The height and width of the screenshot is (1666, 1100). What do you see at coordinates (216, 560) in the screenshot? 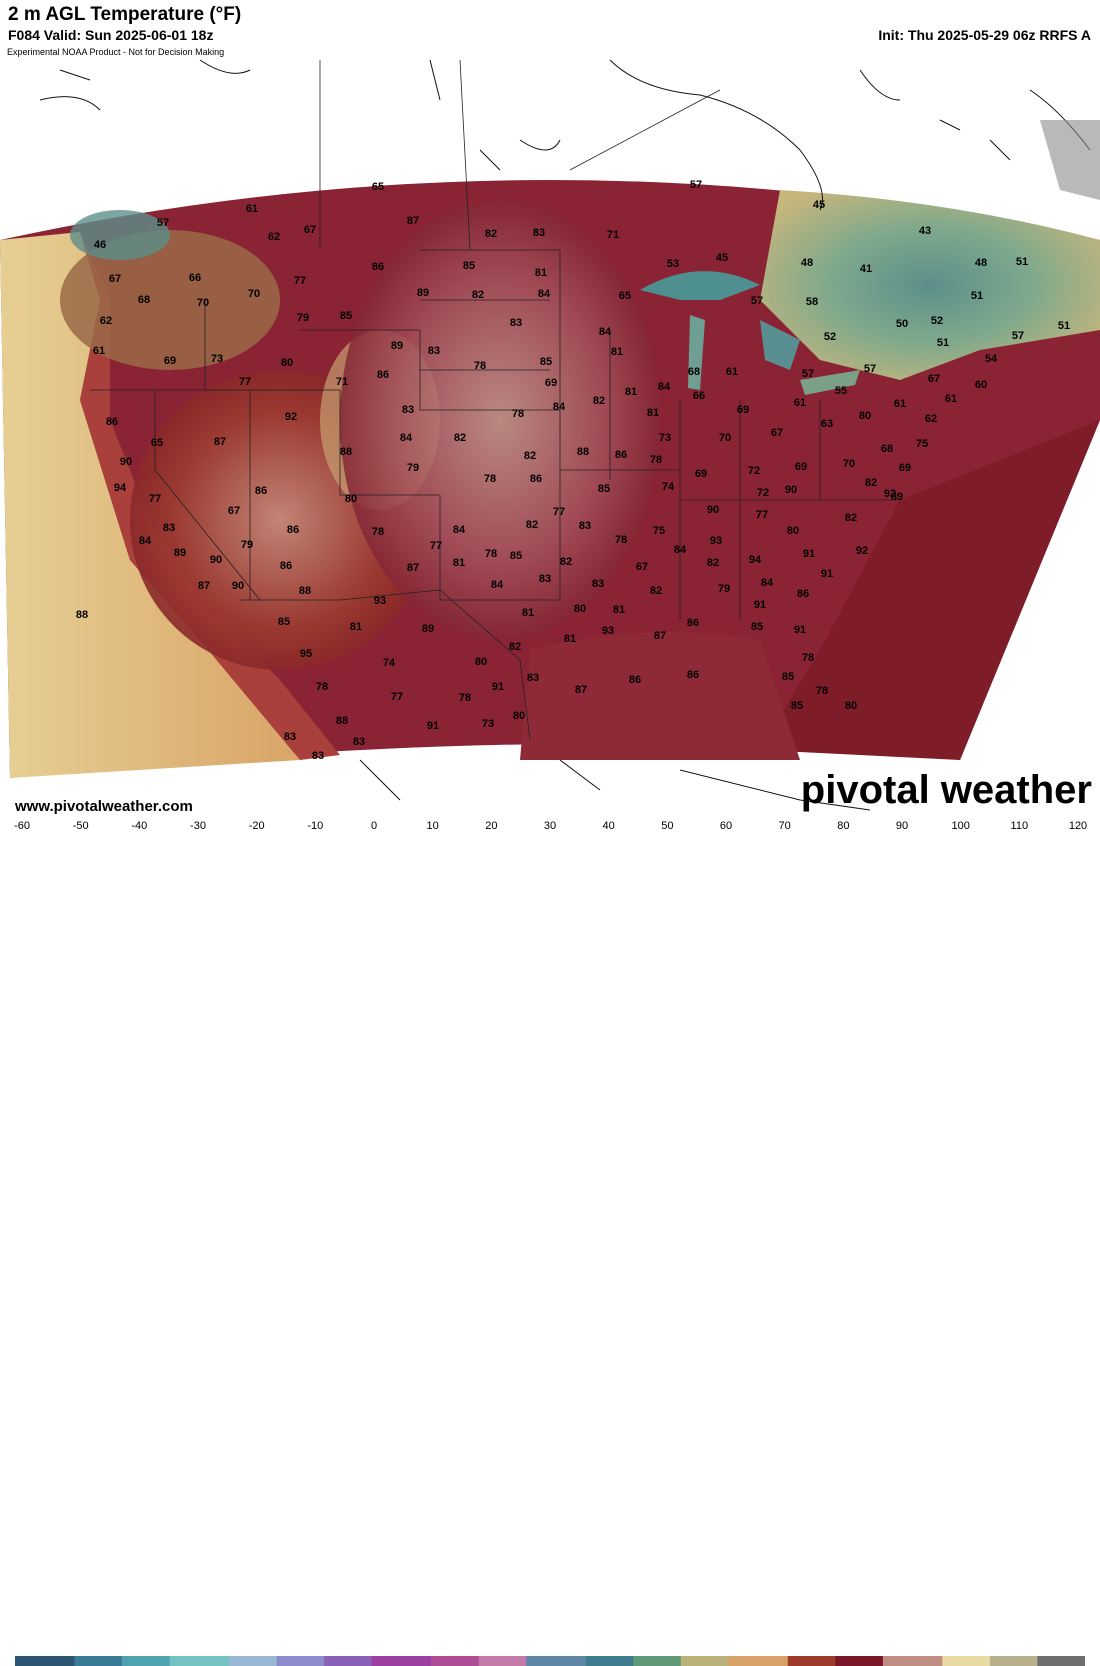
I see `temperature-label: 90` at bounding box center [216, 560].